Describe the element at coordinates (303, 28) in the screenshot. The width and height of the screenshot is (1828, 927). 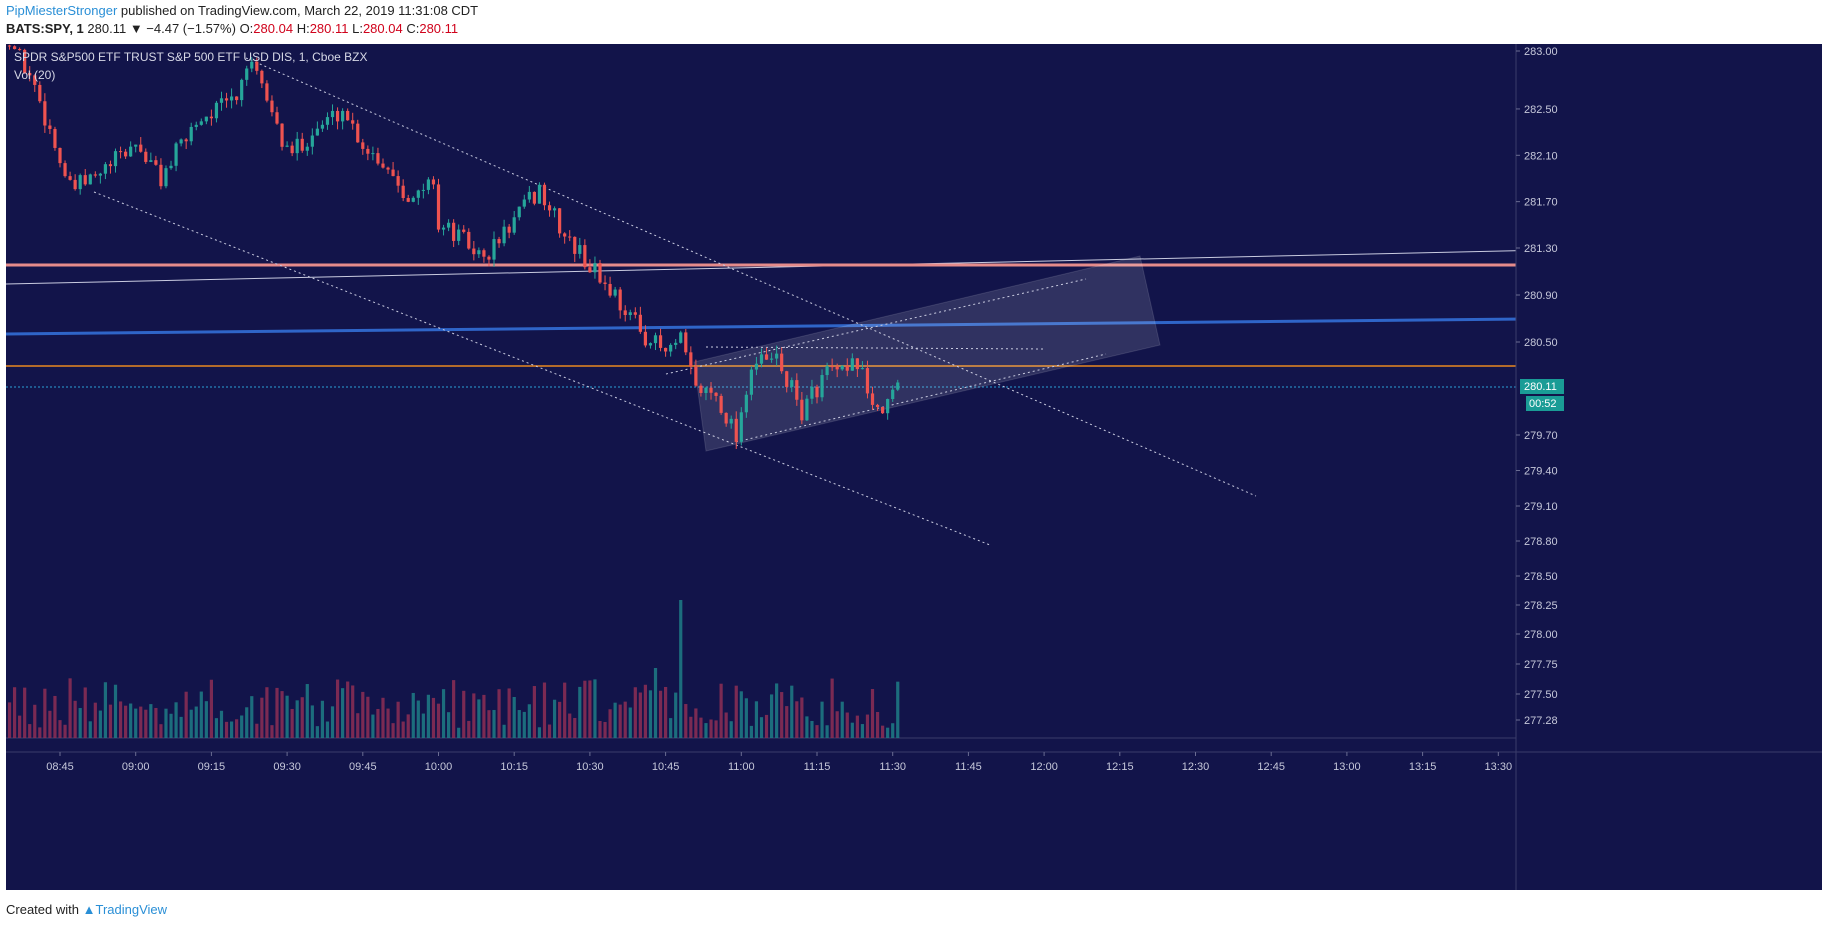
I see `high-label: H:` at that location.